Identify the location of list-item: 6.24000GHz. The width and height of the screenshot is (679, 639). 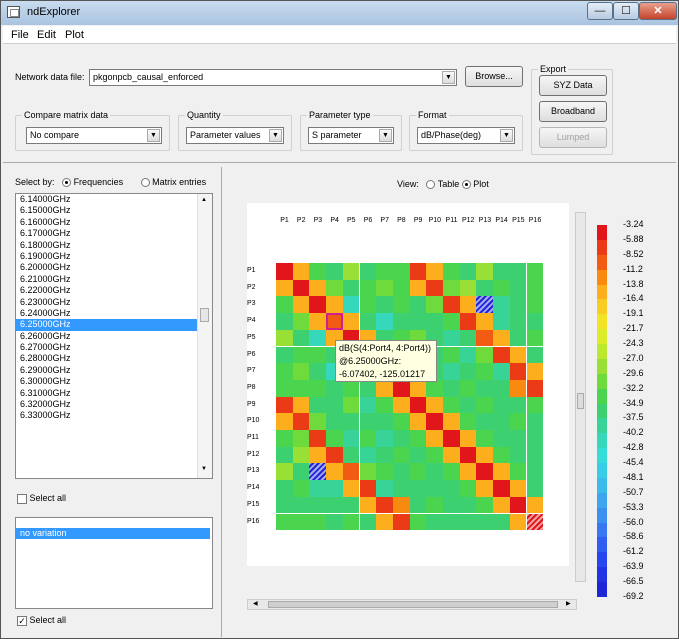
(45, 312).